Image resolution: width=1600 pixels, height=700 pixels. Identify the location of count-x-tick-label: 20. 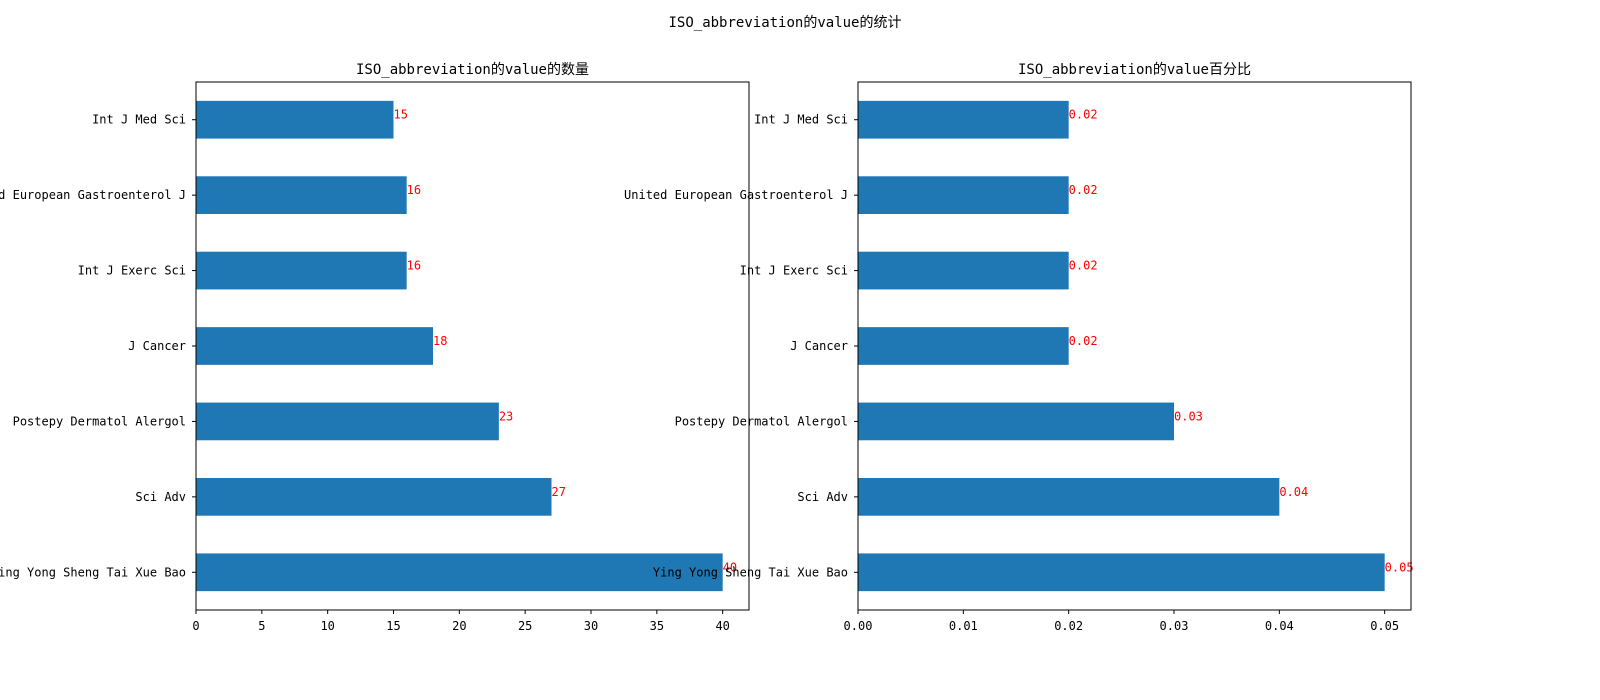
(459, 626).